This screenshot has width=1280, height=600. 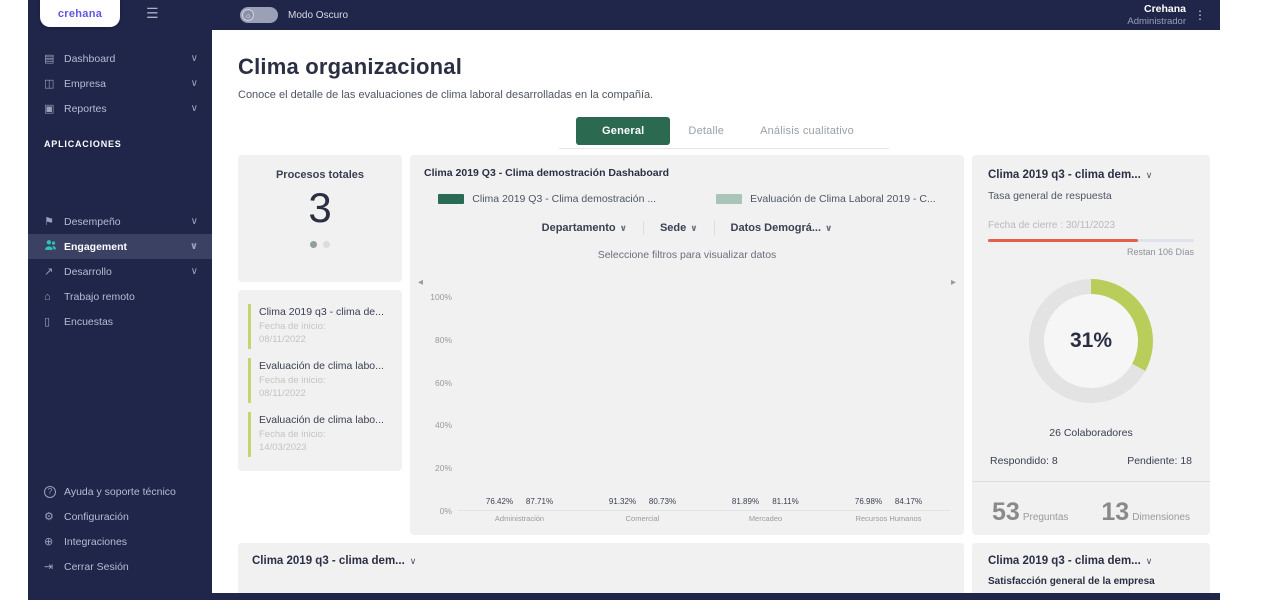 I want to click on logout-icon: ⇥, so click(x=49, y=567).